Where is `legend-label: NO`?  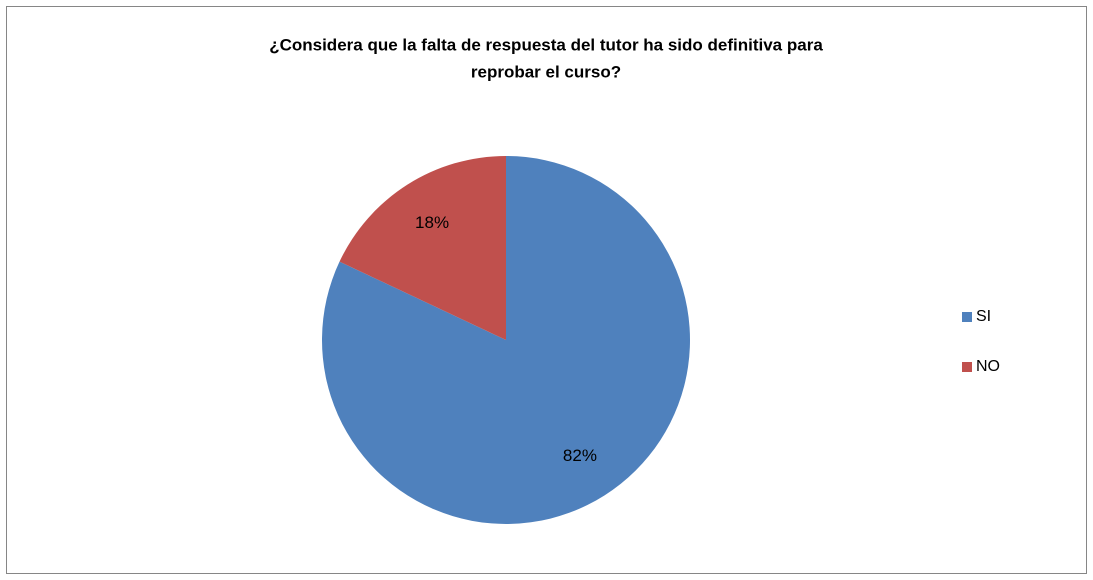 legend-label: NO is located at coordinates (988, 366).